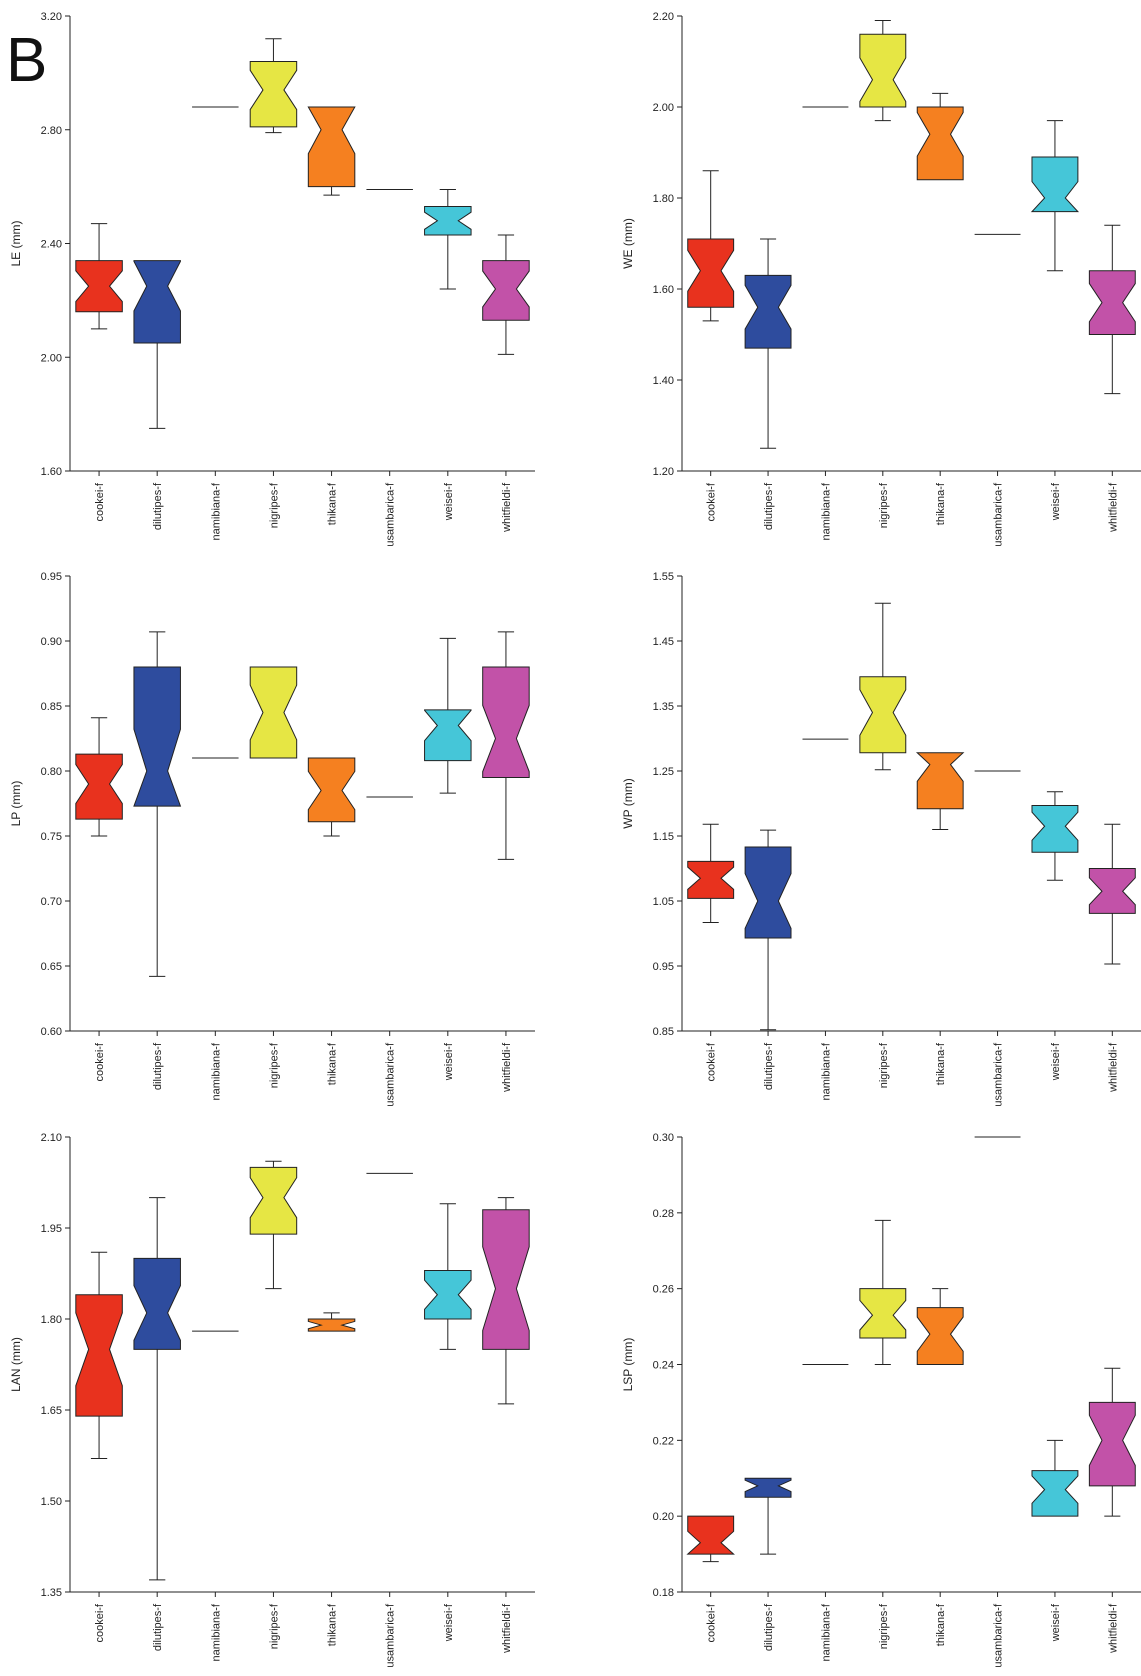  I want to click on lp-box-cookei-f, so click(99, 777).